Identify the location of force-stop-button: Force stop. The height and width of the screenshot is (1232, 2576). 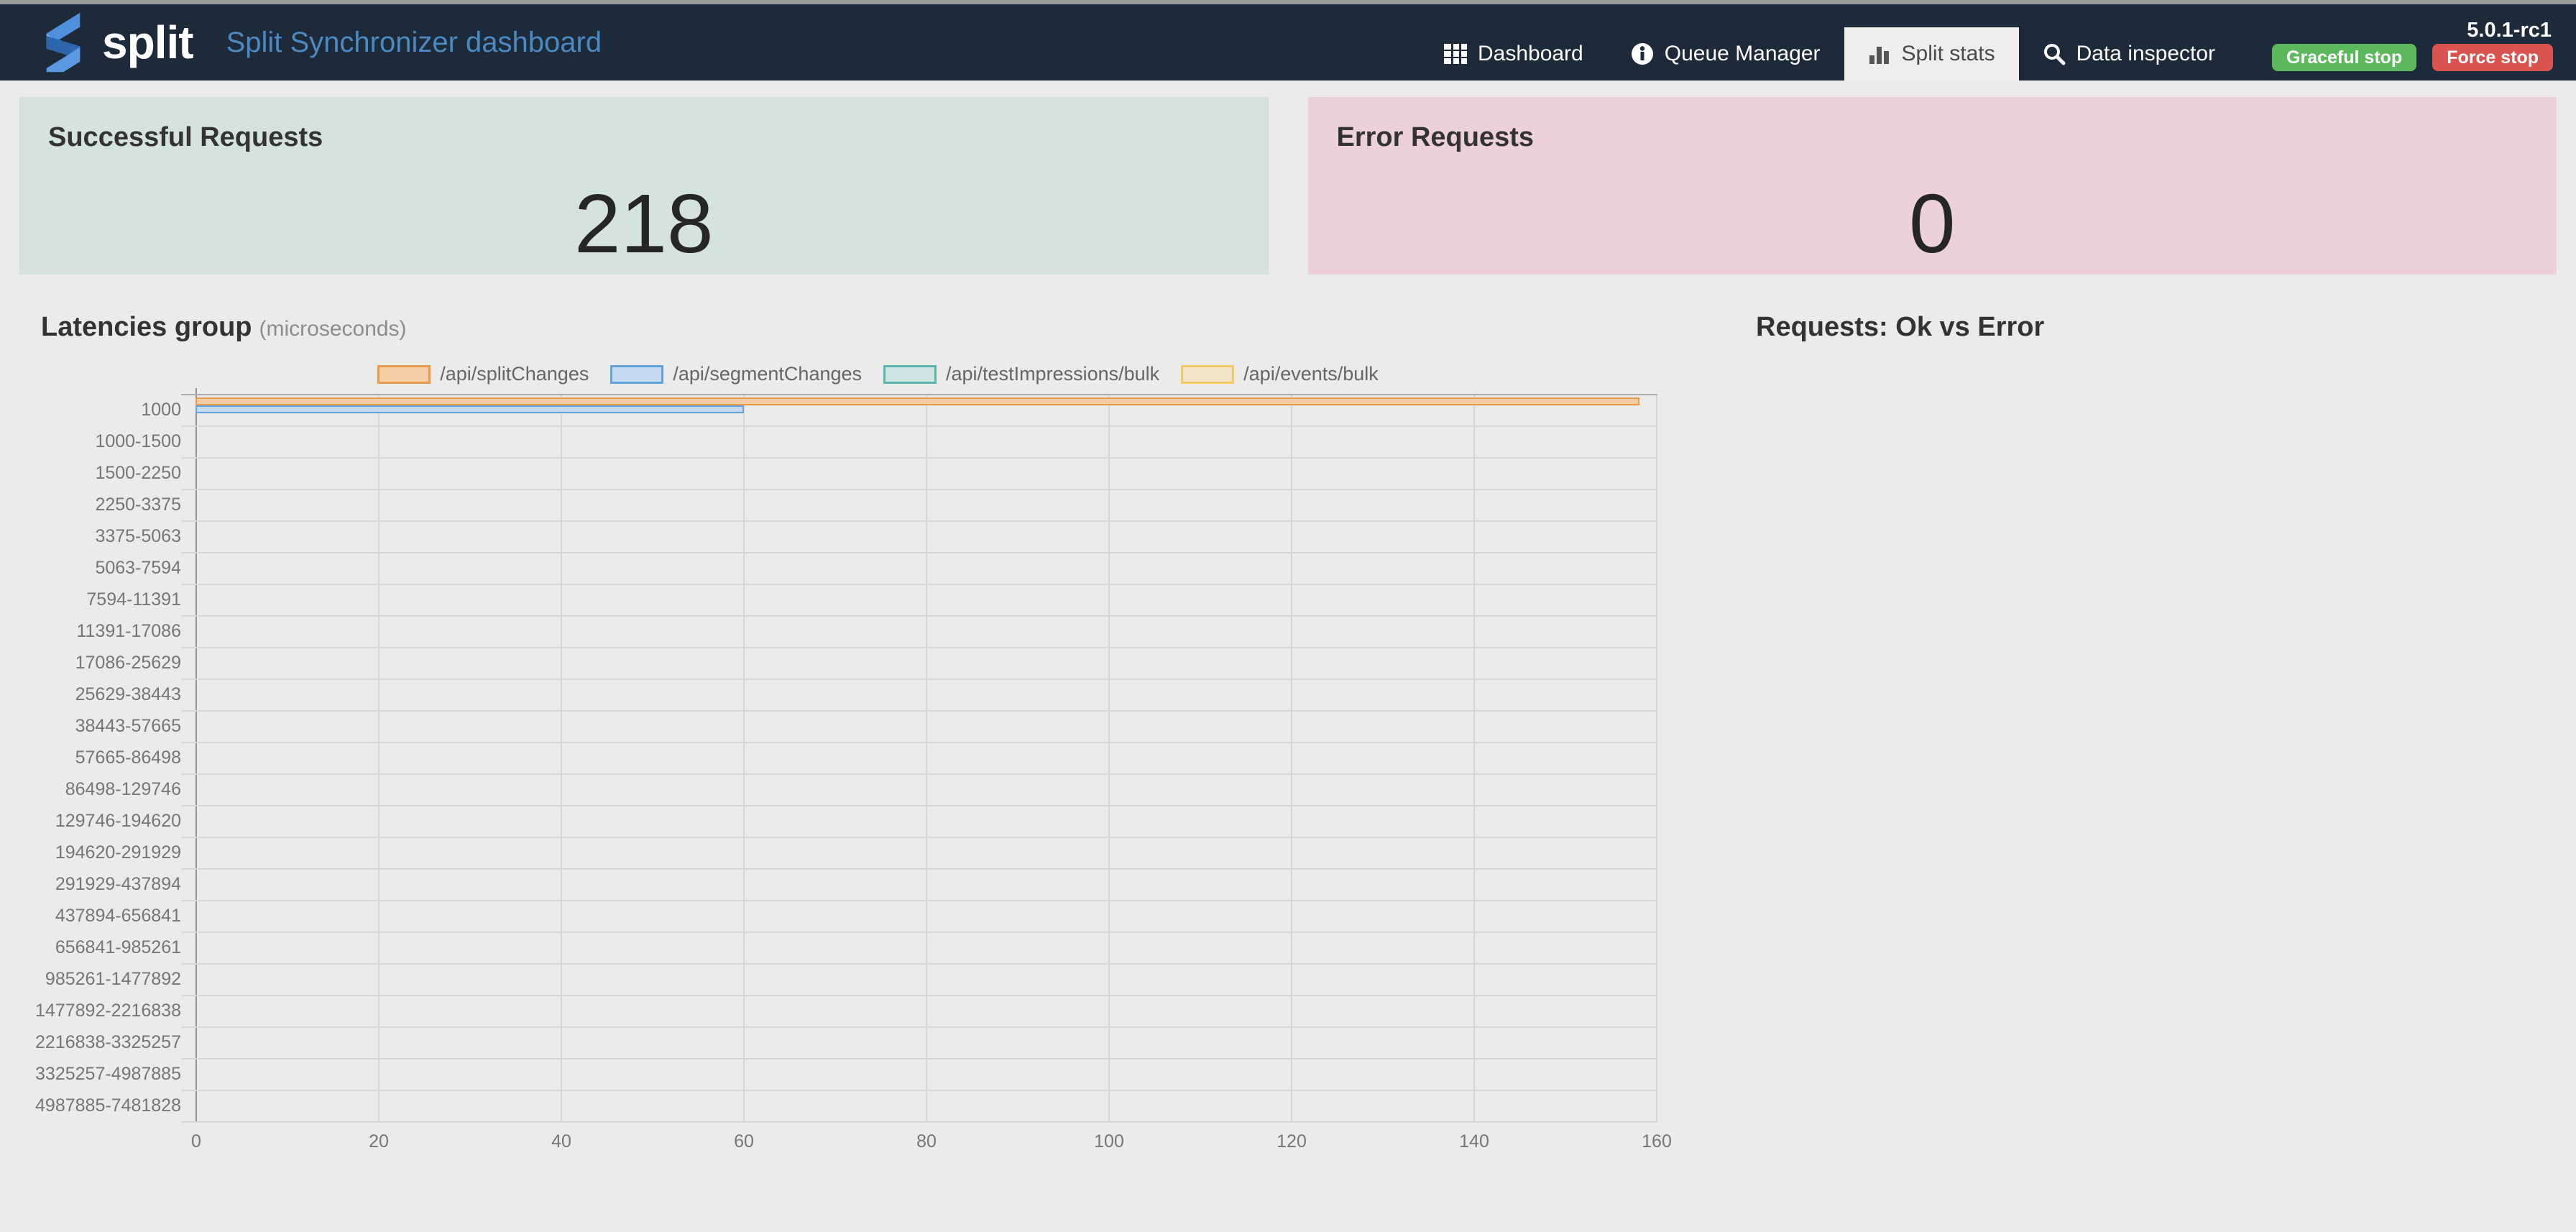
(2492, 57).